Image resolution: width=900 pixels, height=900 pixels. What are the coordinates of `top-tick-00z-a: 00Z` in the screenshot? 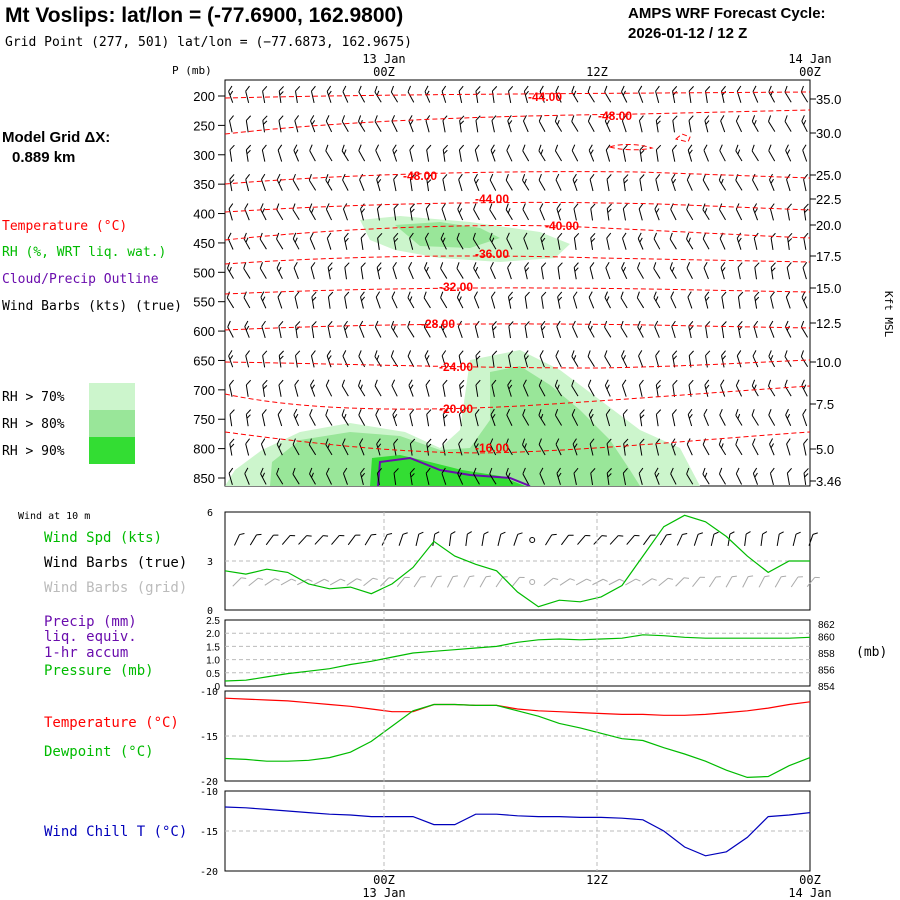 It's located at (384, 72).